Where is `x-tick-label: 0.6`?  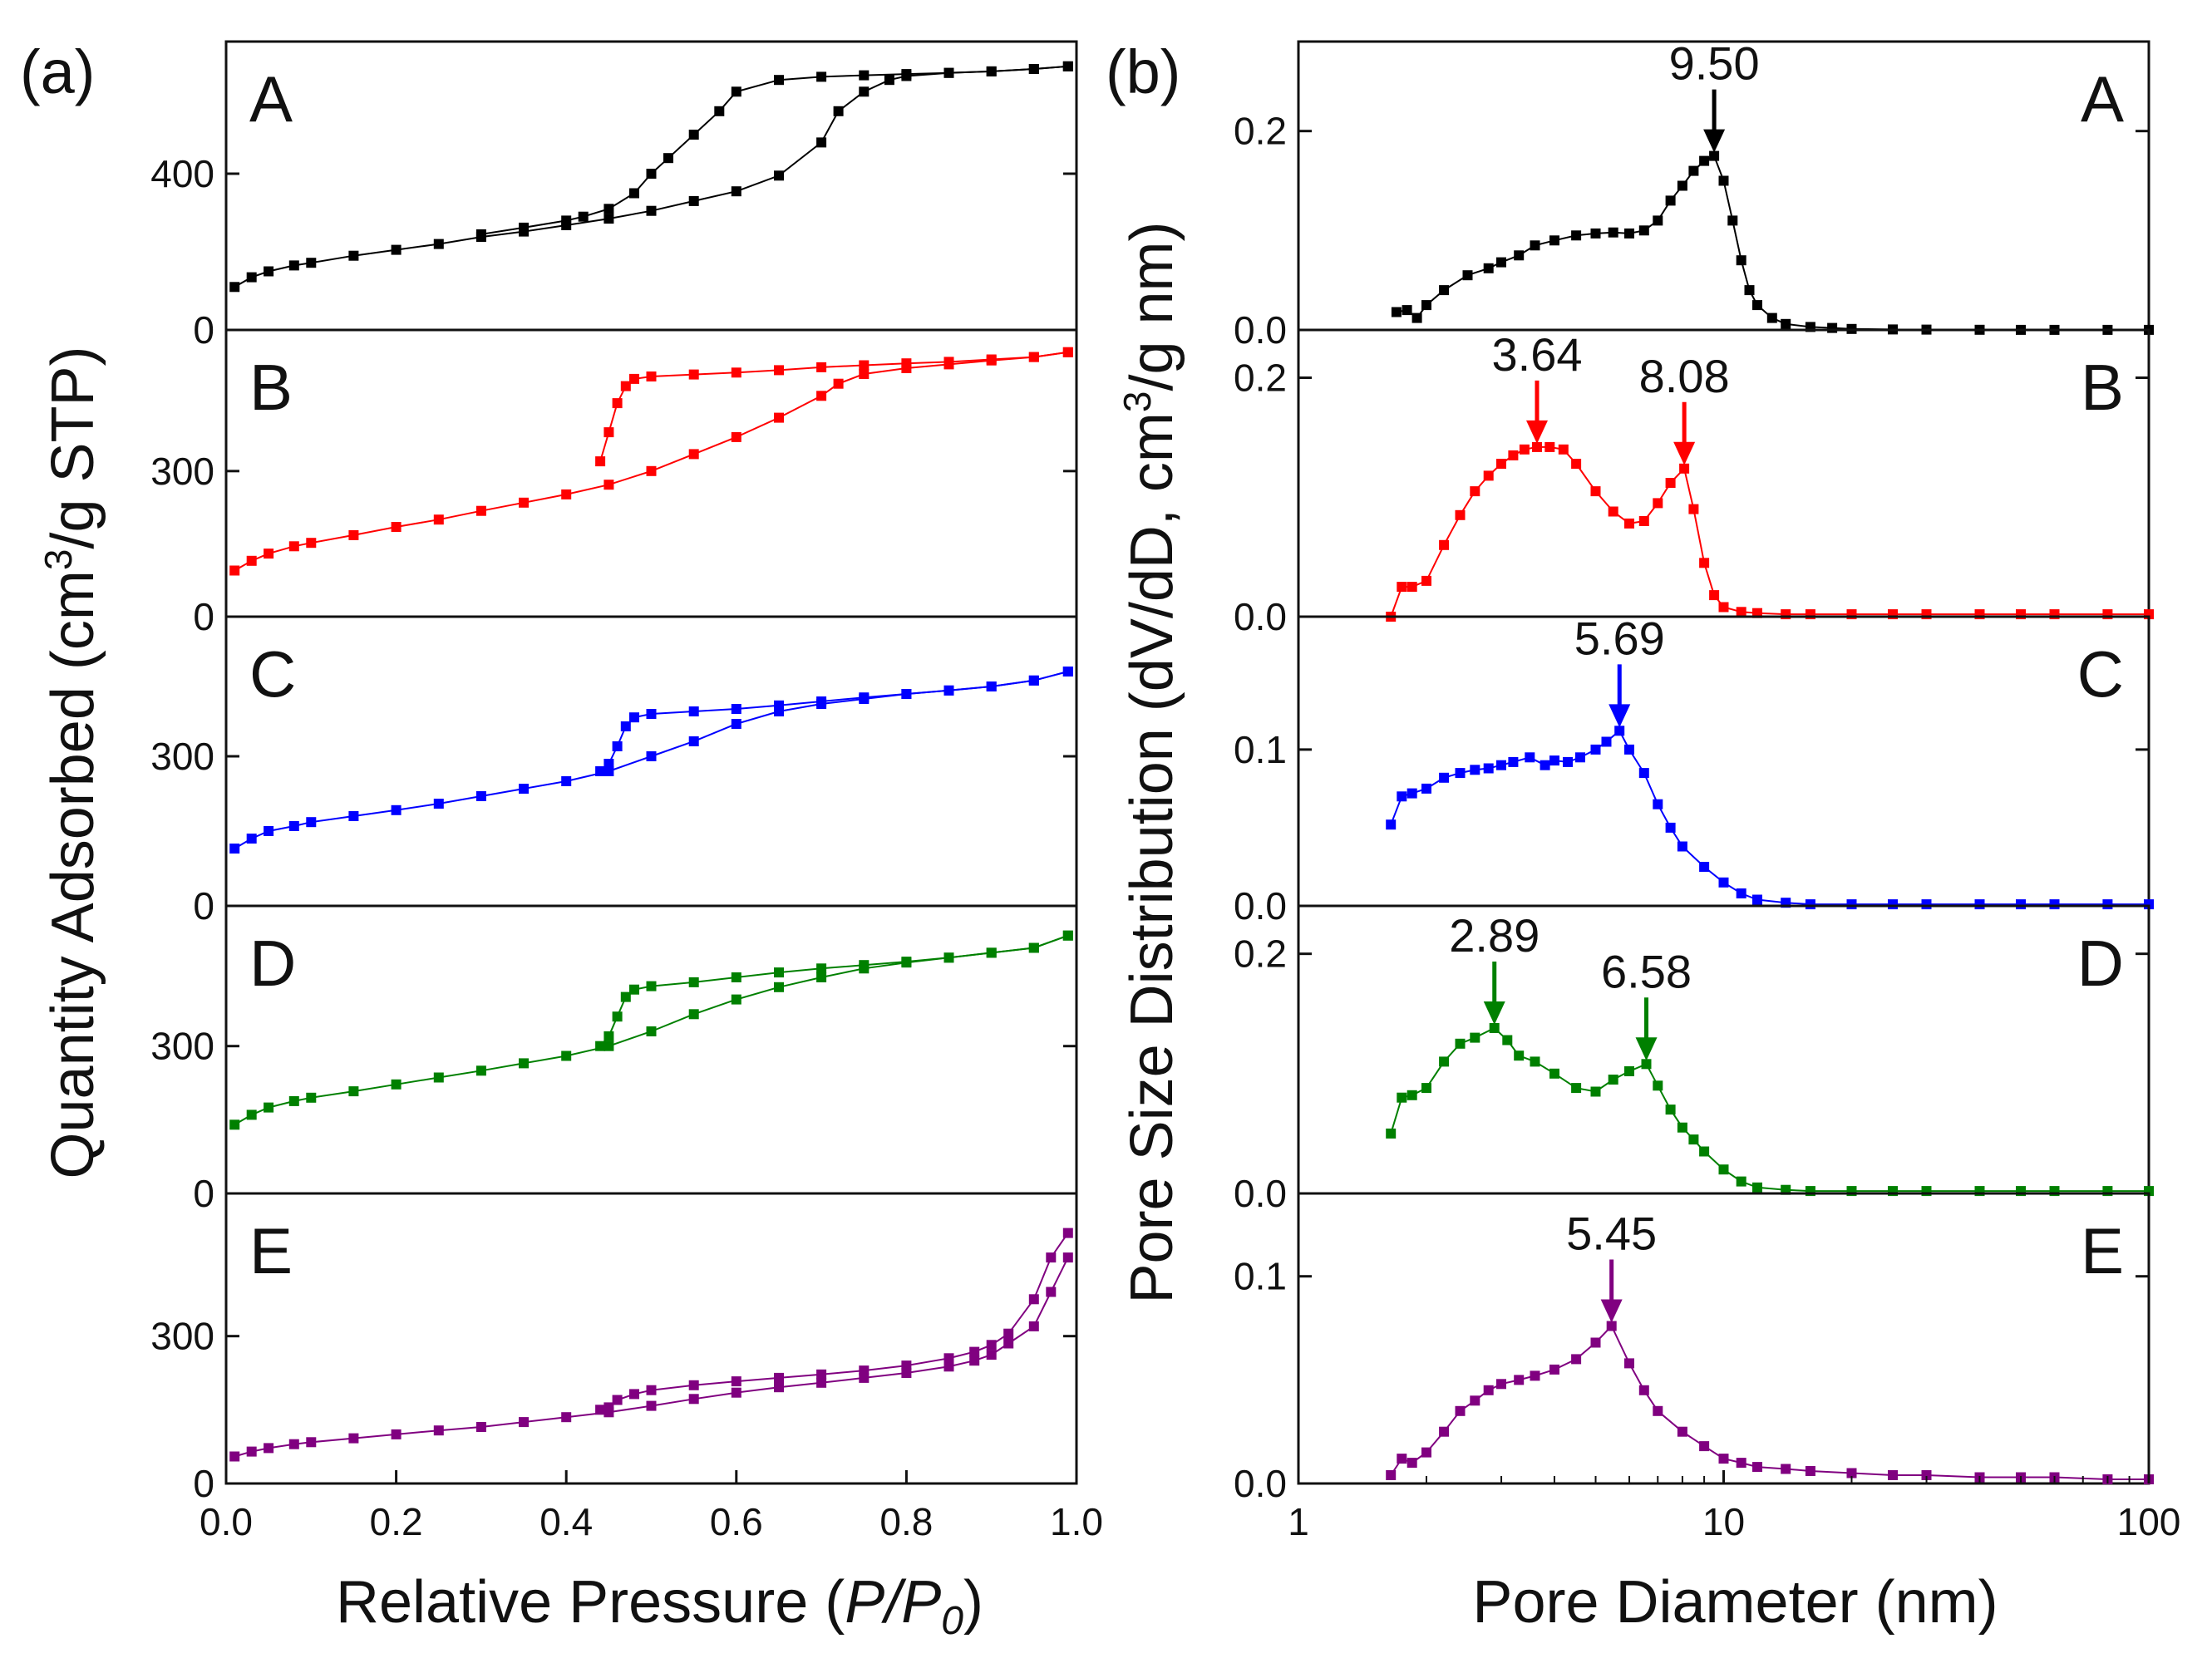 x-tick-label: 0.6 is located at coordinates (736, 1521).